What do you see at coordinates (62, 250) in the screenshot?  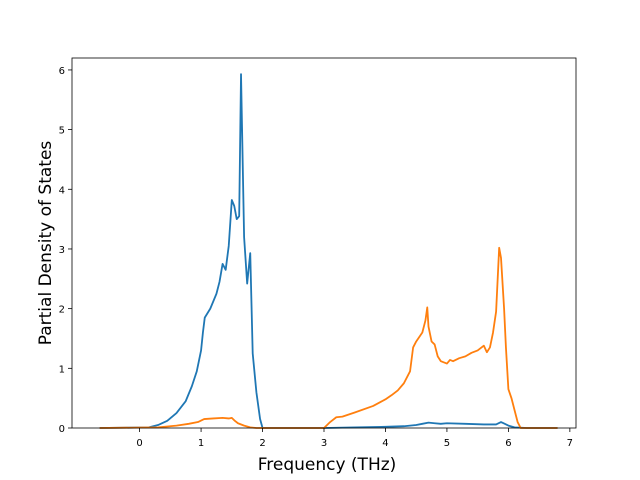 I see `y-tick-label: 3` at bounding box center [62, 250].